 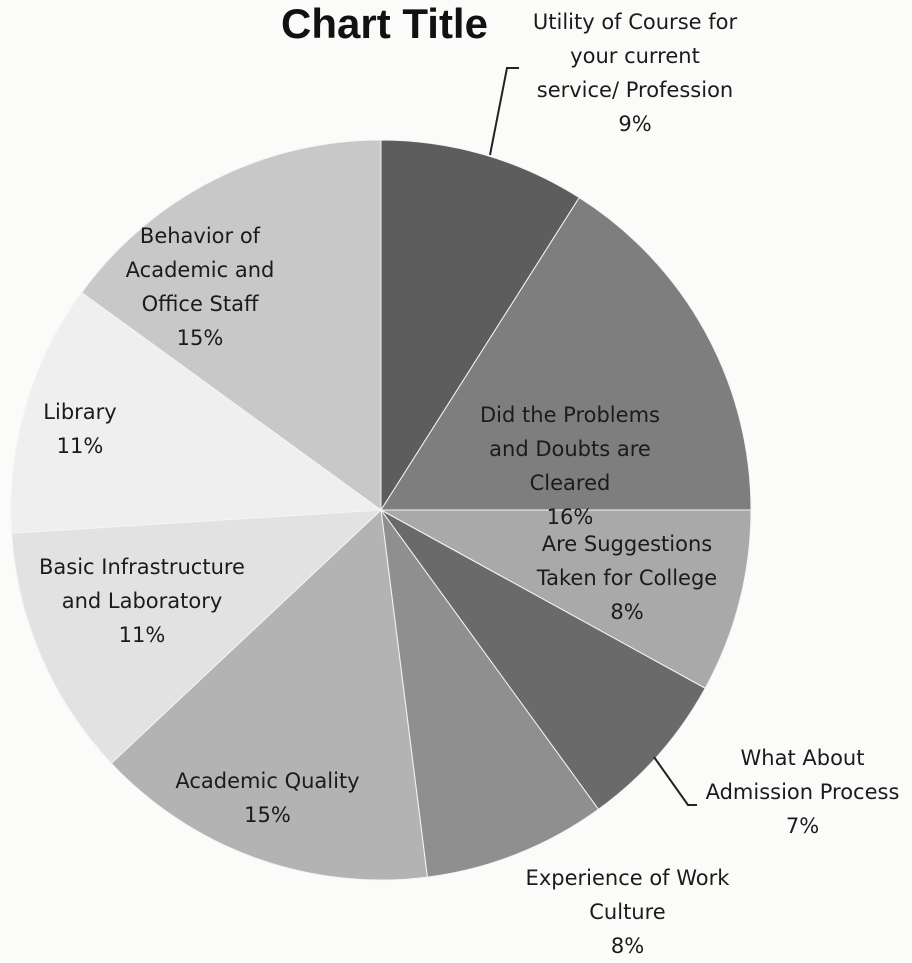 What do you see at coordinates (504, 111) in the screenshot?
I see `leader-line-utility` at bounding box center [504, 111].